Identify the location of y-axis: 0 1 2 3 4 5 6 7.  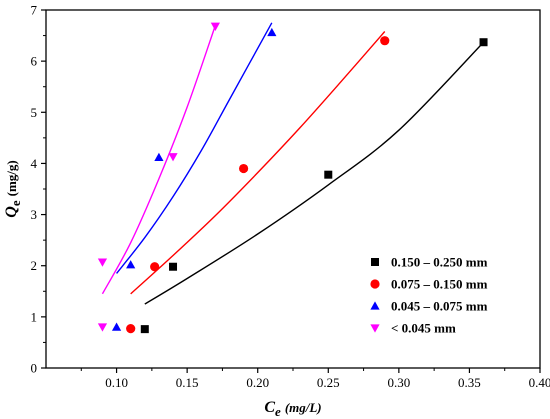
(38, 189).